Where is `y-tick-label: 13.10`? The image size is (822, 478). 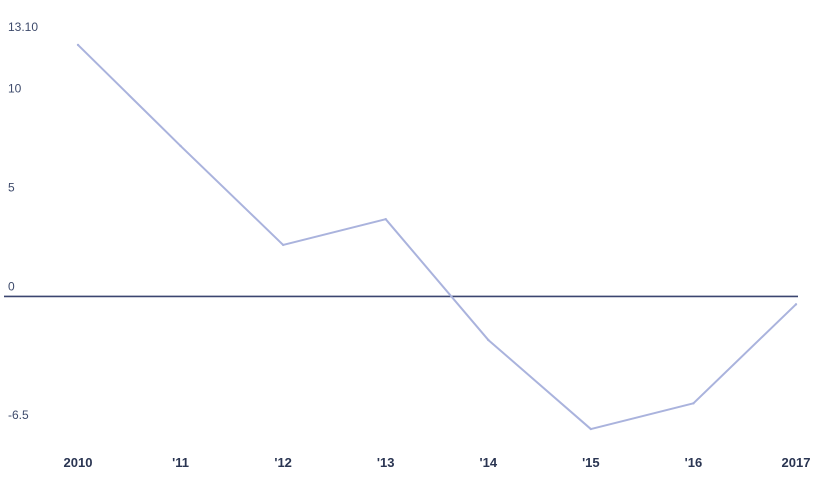
y-tick-label: 13.10 is located at coordinates (23, 27).